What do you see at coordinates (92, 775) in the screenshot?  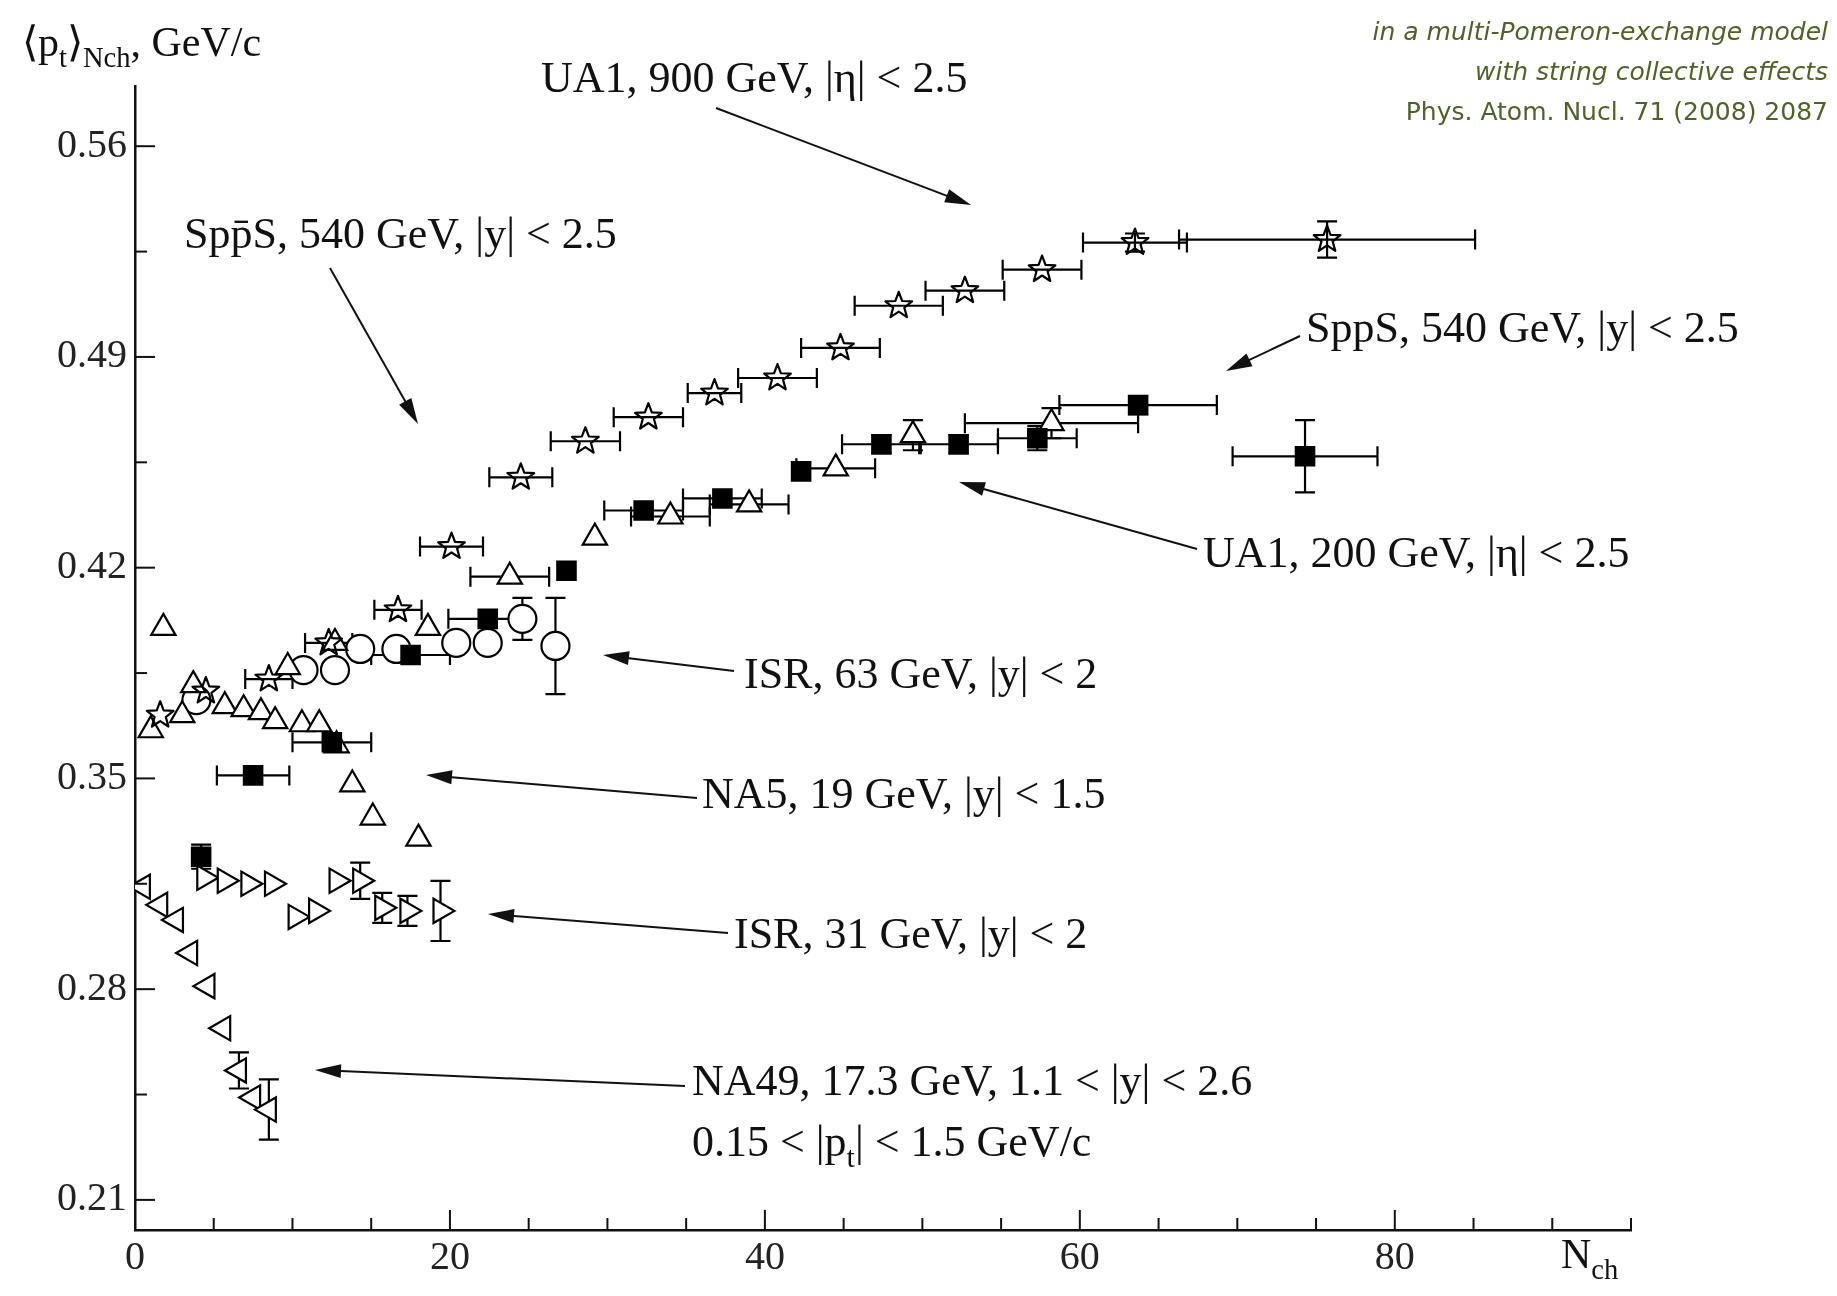 I see `y-tick-label: 0.35` at bounding box center [92, 775].